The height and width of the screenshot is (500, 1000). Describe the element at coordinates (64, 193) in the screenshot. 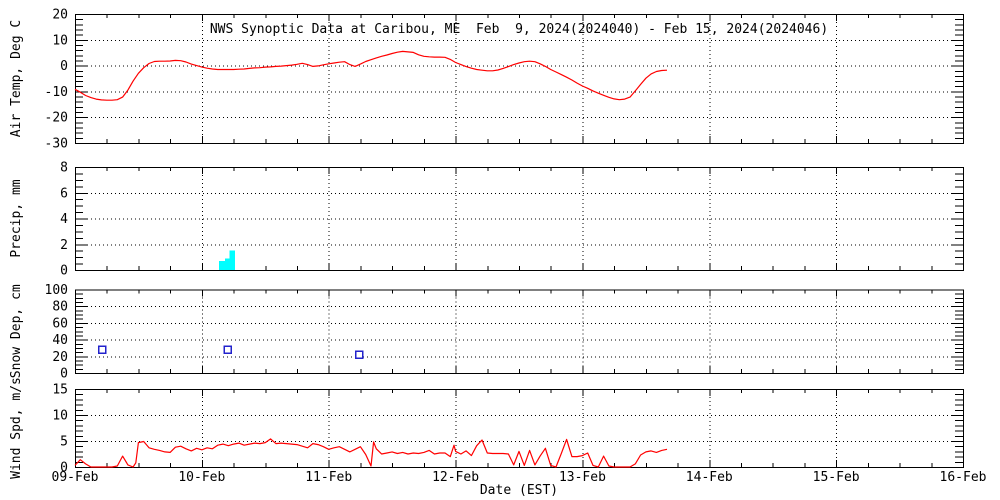

I see `y-tick-label: 6` at that location.